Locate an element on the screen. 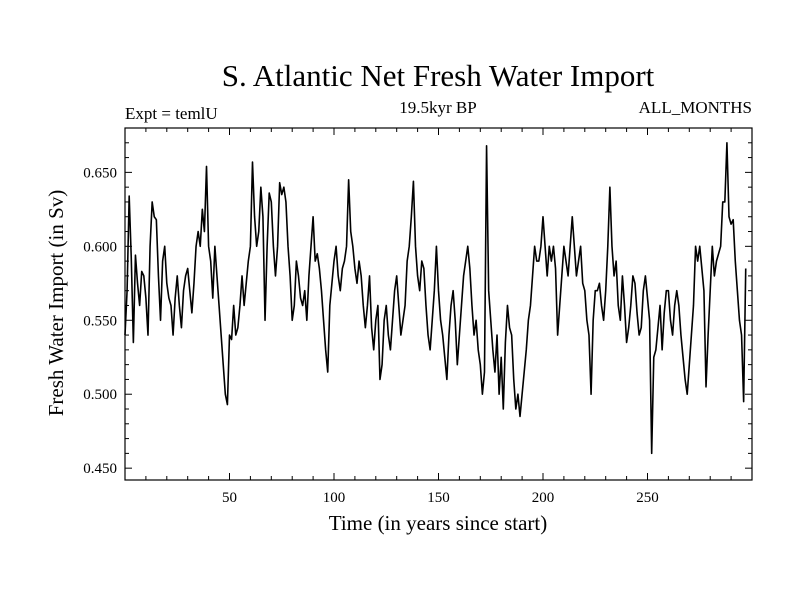  x-tick-label: 250 is located at coordinates (647, 498).